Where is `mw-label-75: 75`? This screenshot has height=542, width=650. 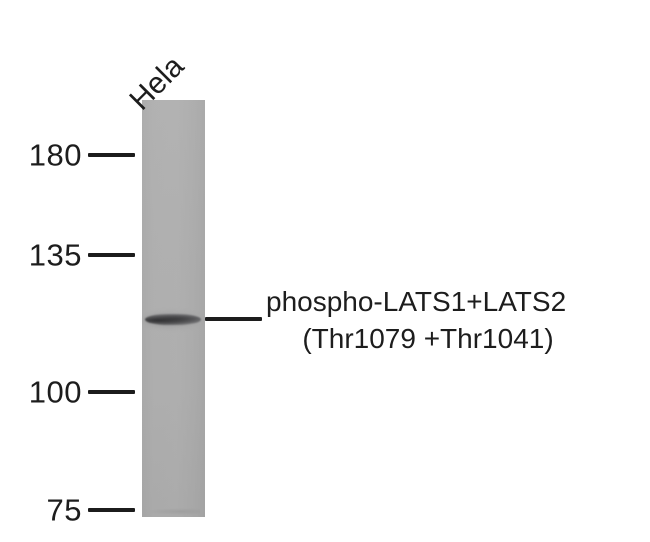 mw-label-75: 75 is located at coordinates (64, 510).